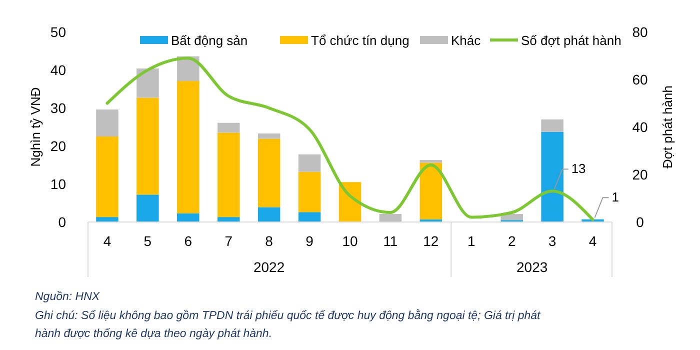  I want to click on y-tick-label: 0, so click(62, 222).